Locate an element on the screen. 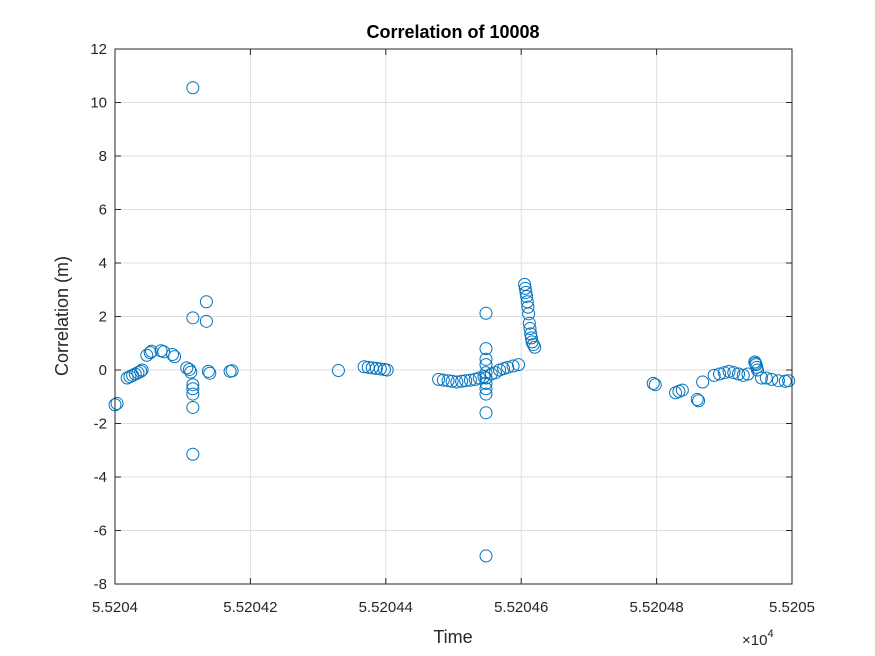 The image size is (875, 656). y-tick-label: 4 is located at coordinates (103, 263).